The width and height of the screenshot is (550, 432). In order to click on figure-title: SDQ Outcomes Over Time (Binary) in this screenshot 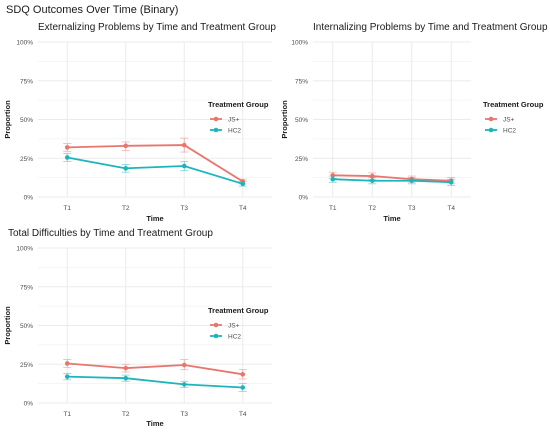, I will do `click(92, 10)`.